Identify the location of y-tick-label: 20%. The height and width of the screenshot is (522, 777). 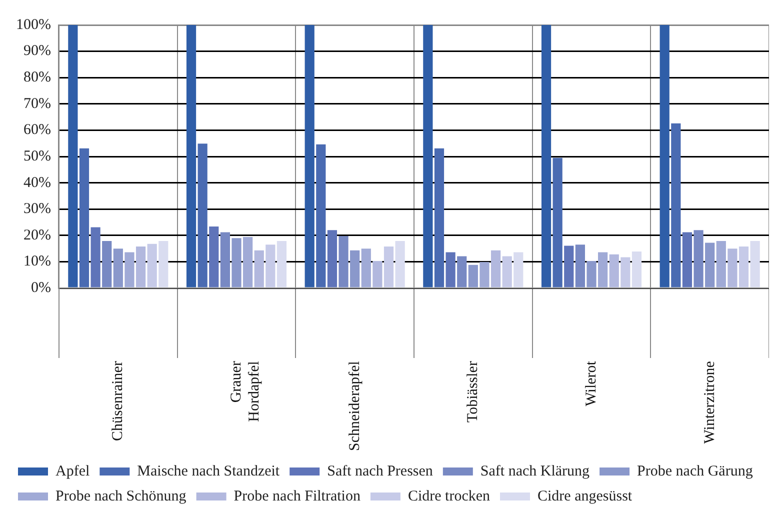
(37, 235).